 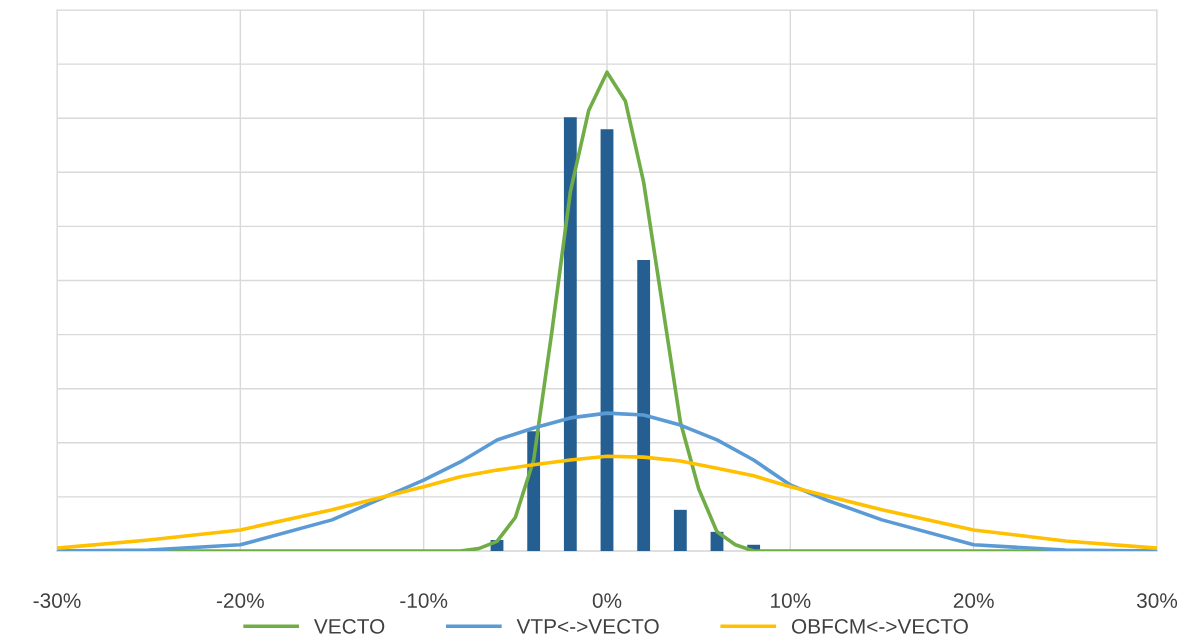 I want to click on legend-label: OBFCM<->VECTO, so click(x=879, y=626).